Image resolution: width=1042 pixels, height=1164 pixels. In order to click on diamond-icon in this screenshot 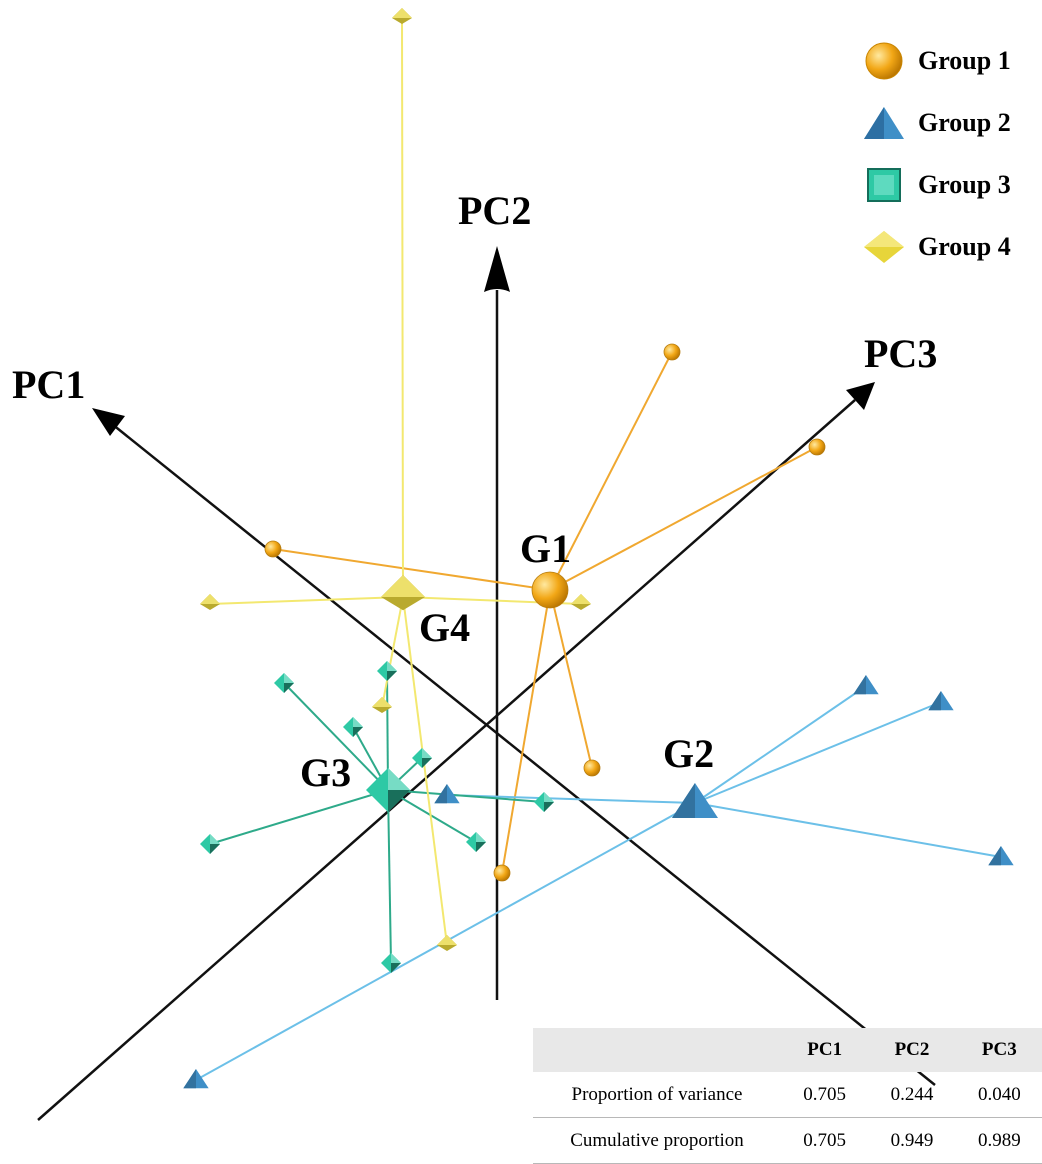, I will do `click(884, 247)`.